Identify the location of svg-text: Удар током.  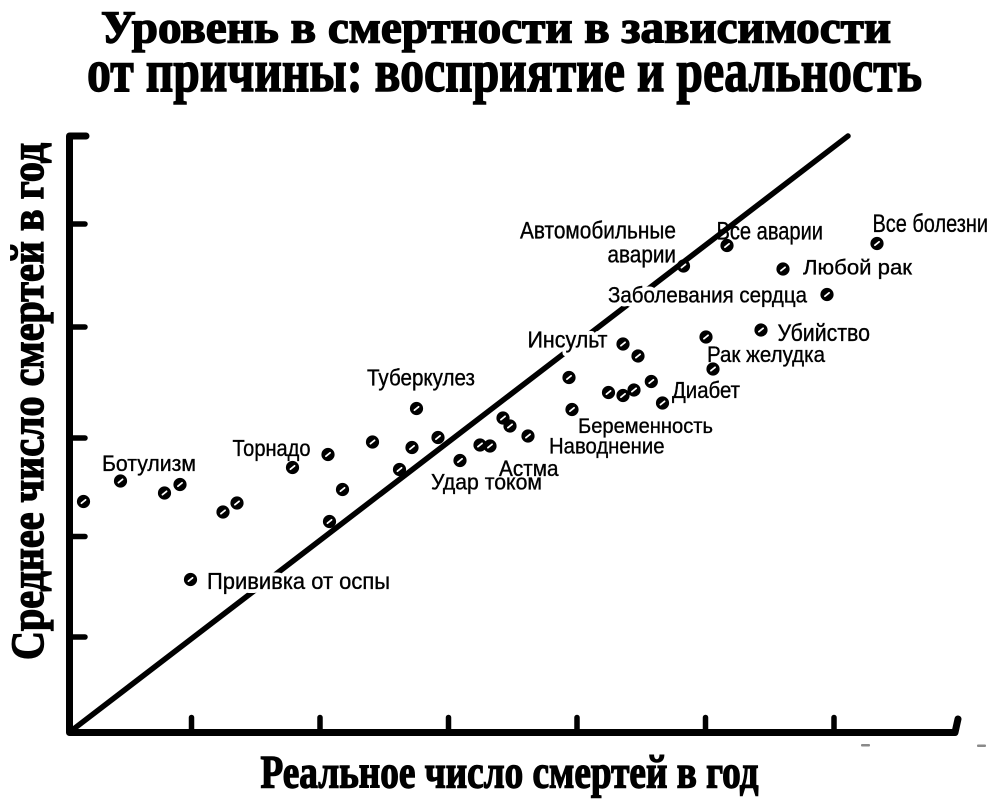
(486, 482).